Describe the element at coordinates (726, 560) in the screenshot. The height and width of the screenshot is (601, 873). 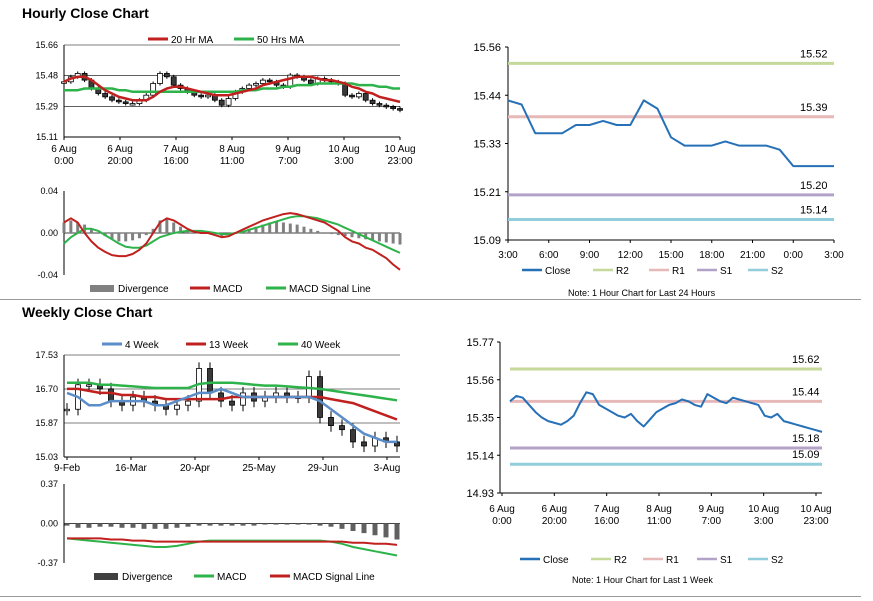
I see `weekly-1w-legend-label: S1` at that location.